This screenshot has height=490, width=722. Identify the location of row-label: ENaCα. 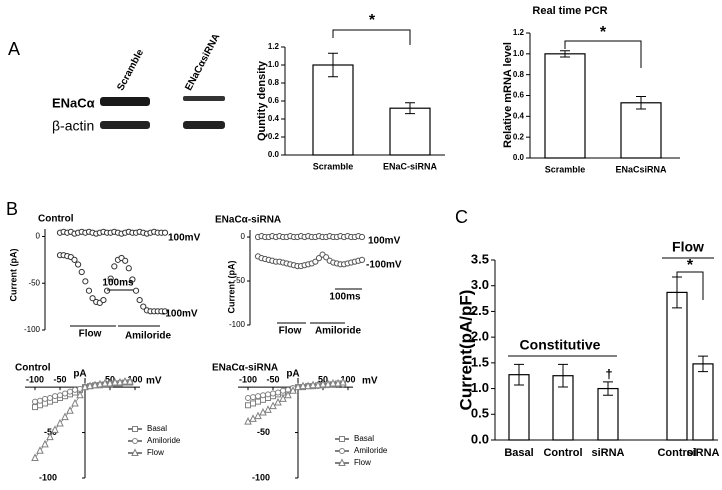
(73, 102).